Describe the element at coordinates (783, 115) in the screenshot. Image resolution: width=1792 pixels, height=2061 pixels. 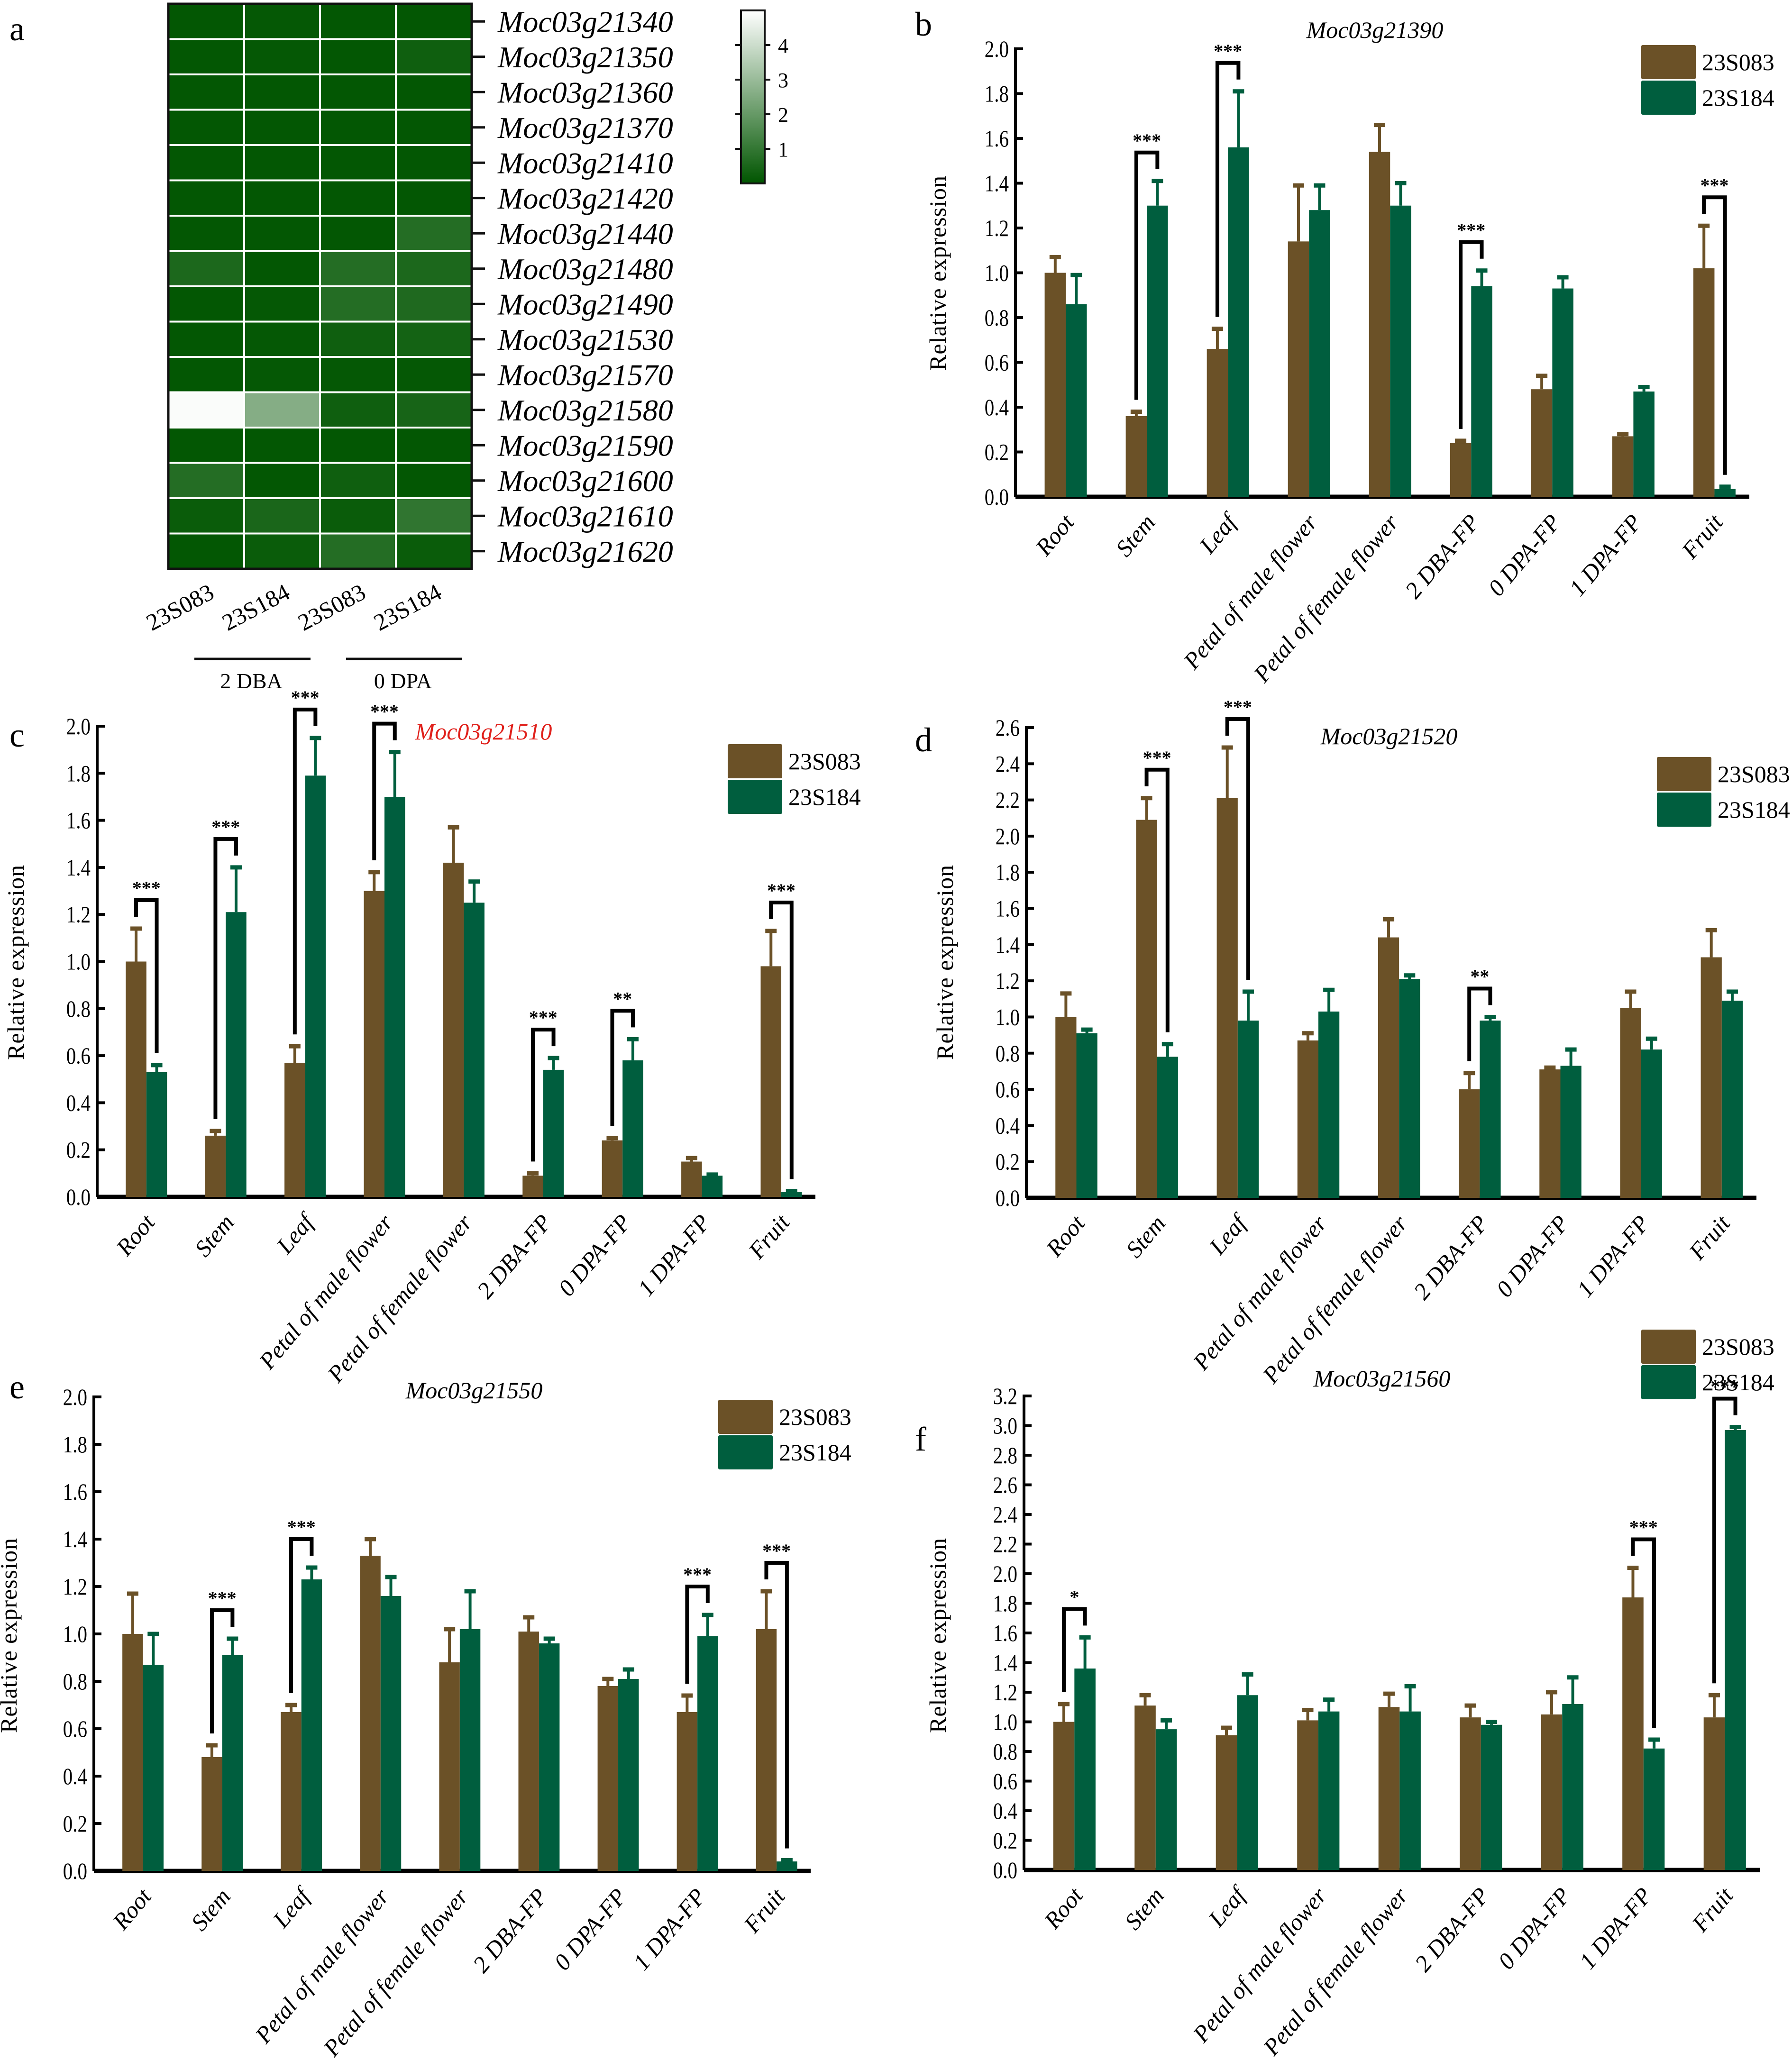
I see `colorbar-tick-label: 2` at that location.